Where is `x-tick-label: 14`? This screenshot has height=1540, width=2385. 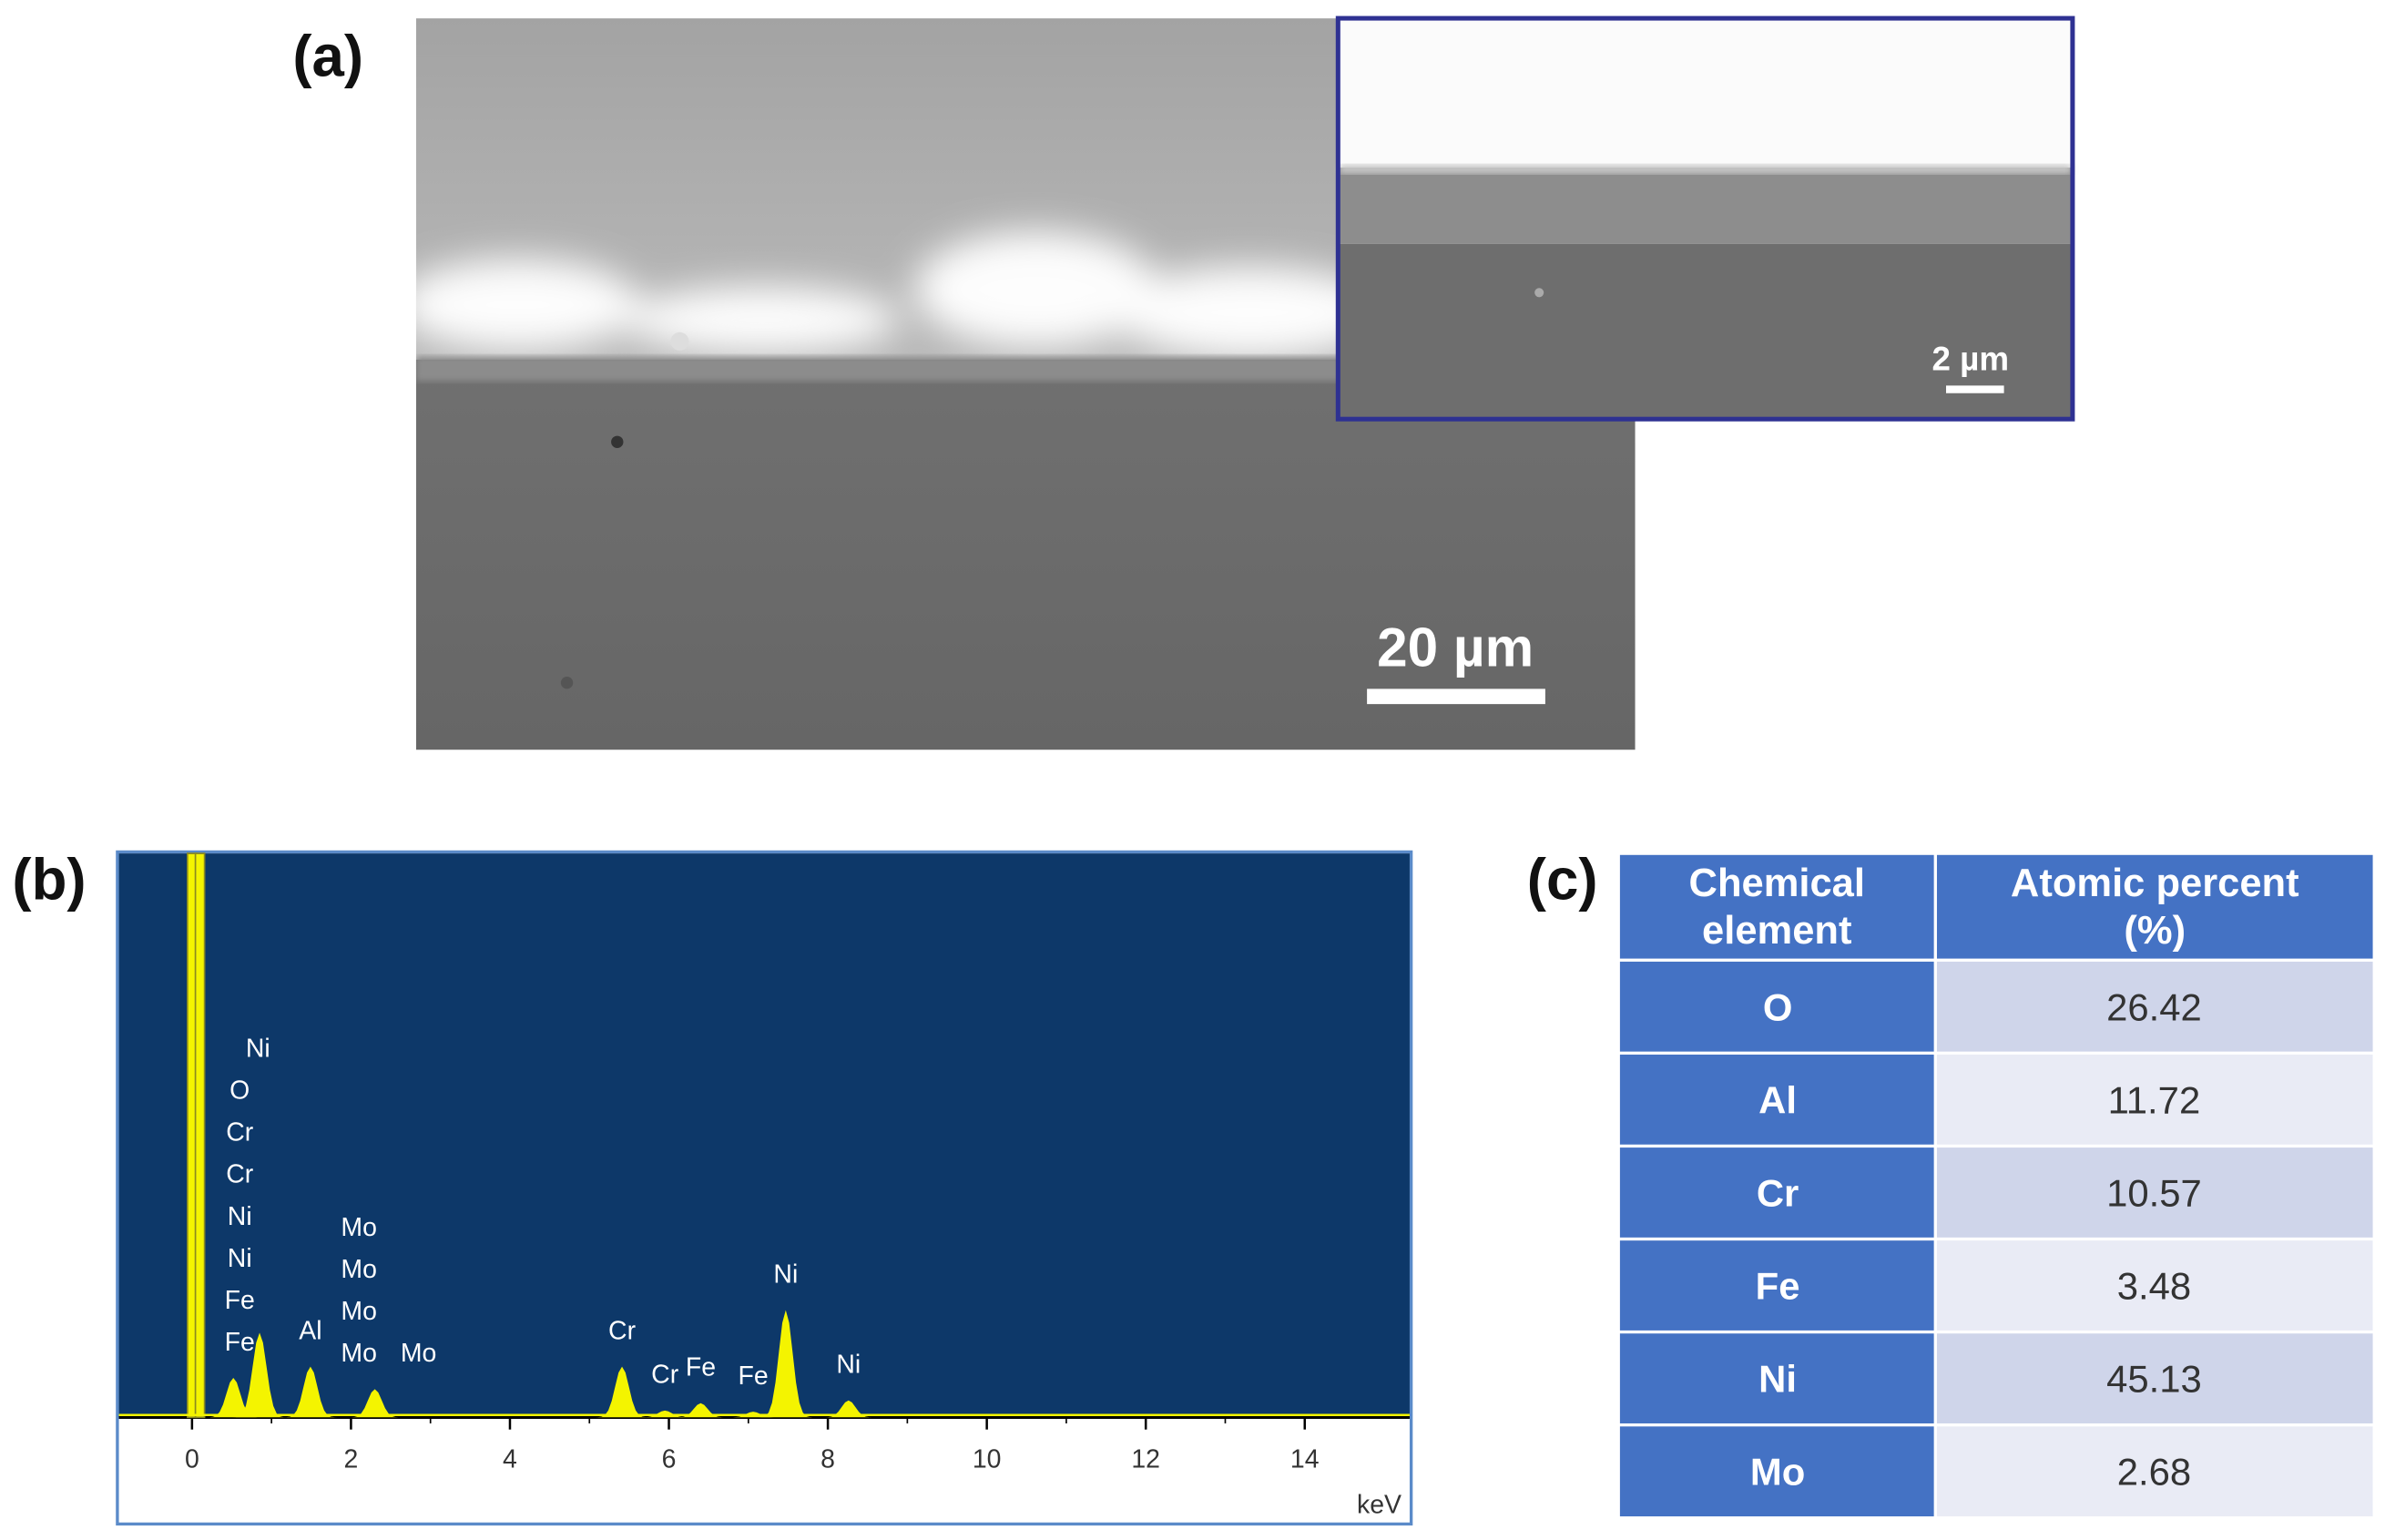 x-tick-label: 14 is located at coordinates (1305, 1459).